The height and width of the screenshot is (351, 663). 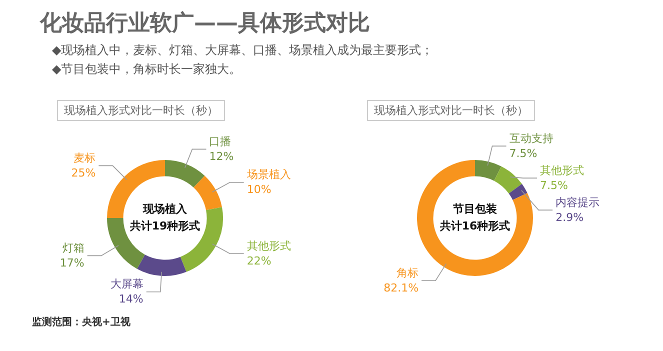 What do you see at coordinates (531, 138) in the screenshot?
I see `slice-label: 互动支持` at bounding box center [531, 138].